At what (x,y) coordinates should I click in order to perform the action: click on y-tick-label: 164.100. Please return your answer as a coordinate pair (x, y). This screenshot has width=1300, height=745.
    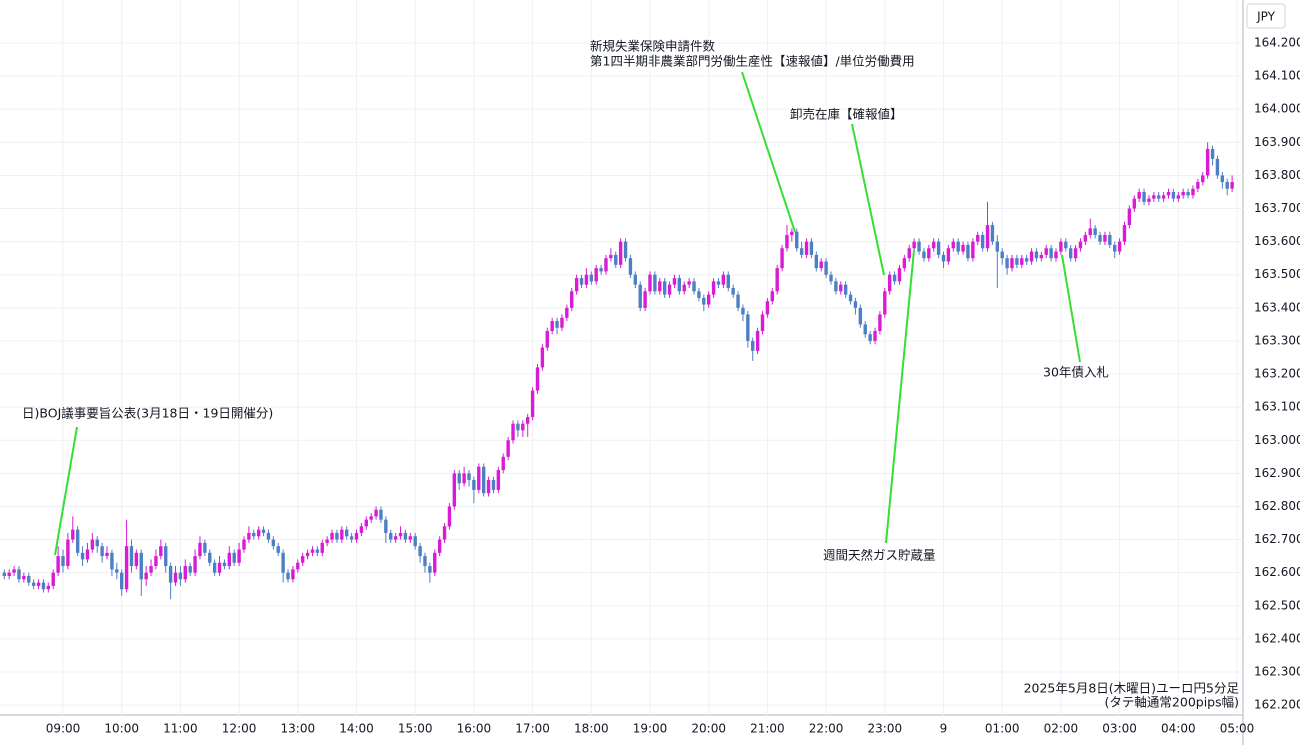
    Looking at the image, I should click on (1277, 76).